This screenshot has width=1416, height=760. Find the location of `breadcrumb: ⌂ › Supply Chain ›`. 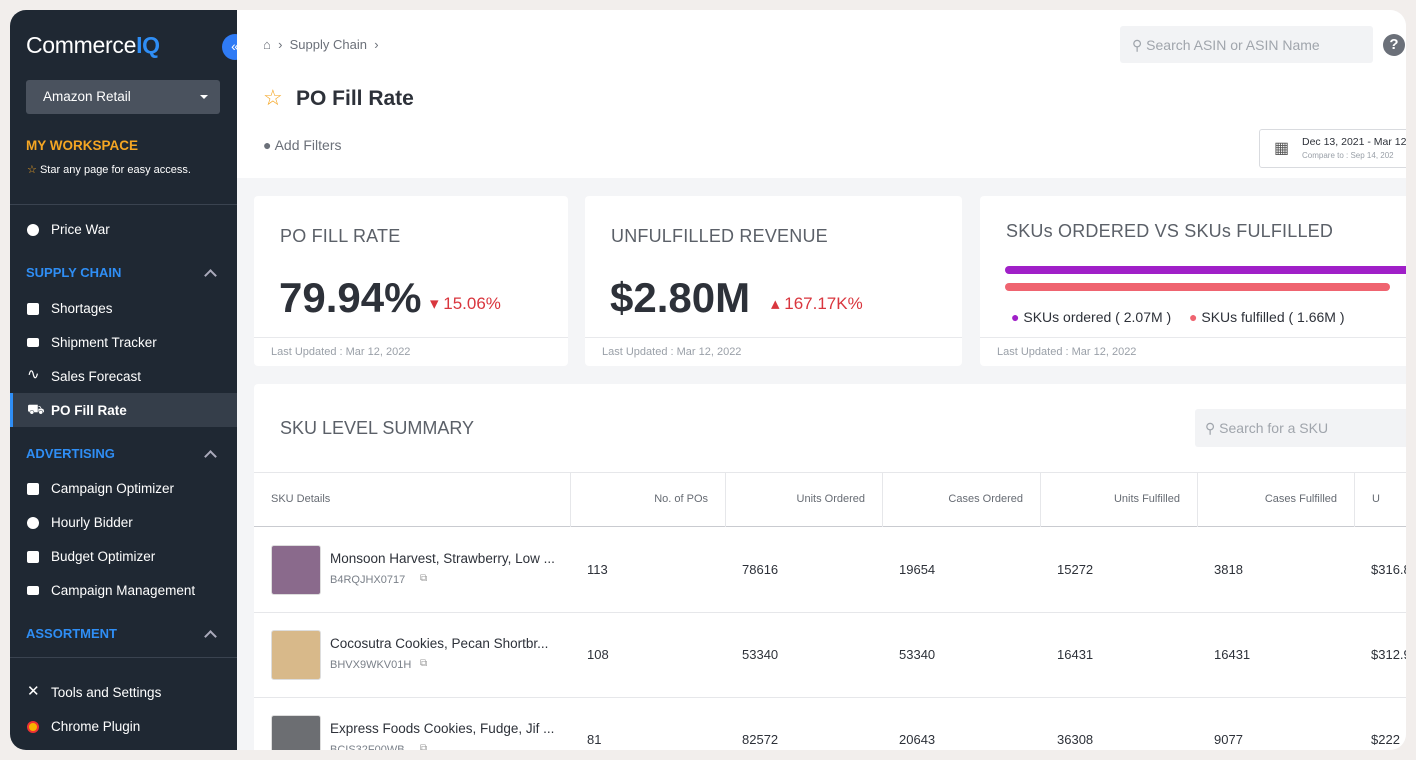

breadcrumb: ⌂ › Supply Chain › is located at coordinates (321, 44).